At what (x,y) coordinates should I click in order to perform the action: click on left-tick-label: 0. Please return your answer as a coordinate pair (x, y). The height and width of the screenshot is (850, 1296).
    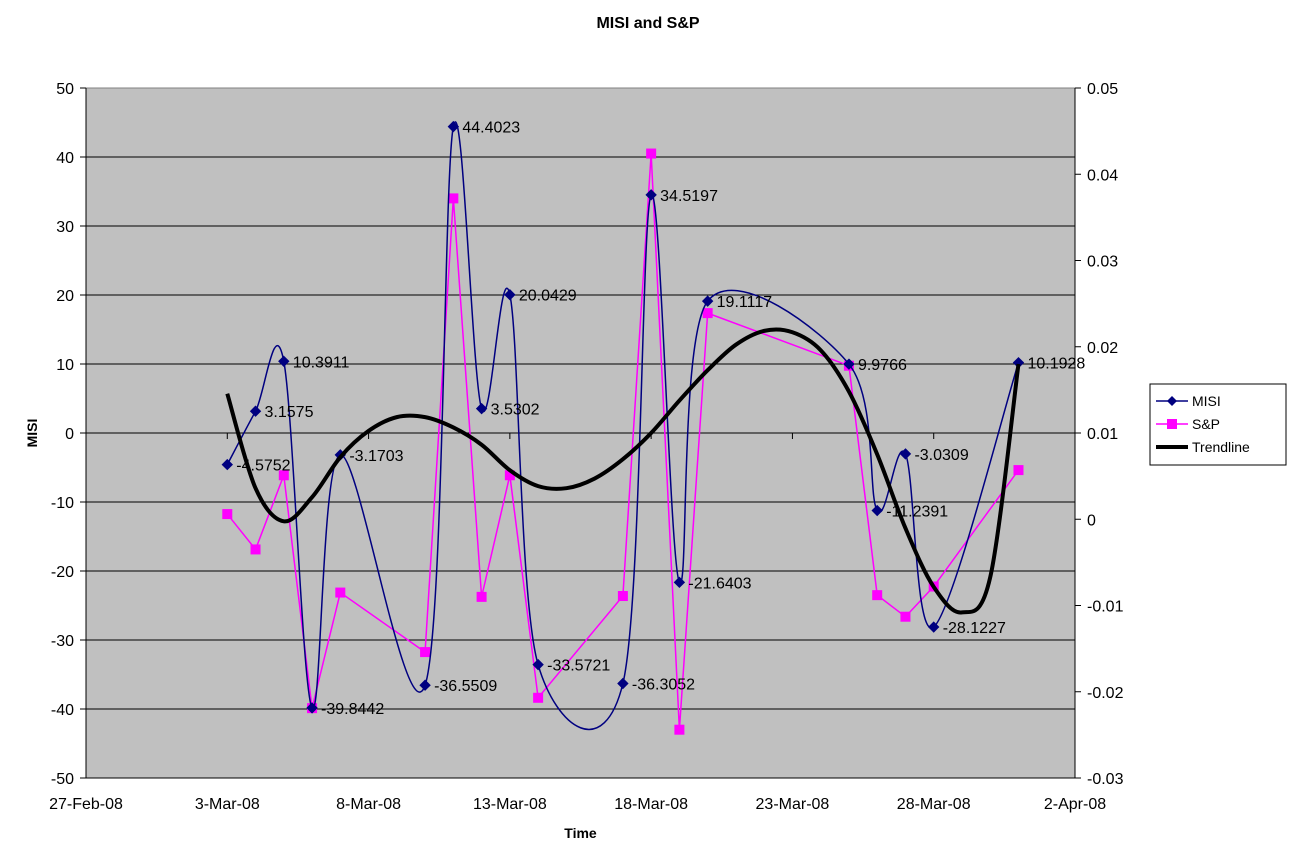
    Looking at the image, I should click on (69, 434).